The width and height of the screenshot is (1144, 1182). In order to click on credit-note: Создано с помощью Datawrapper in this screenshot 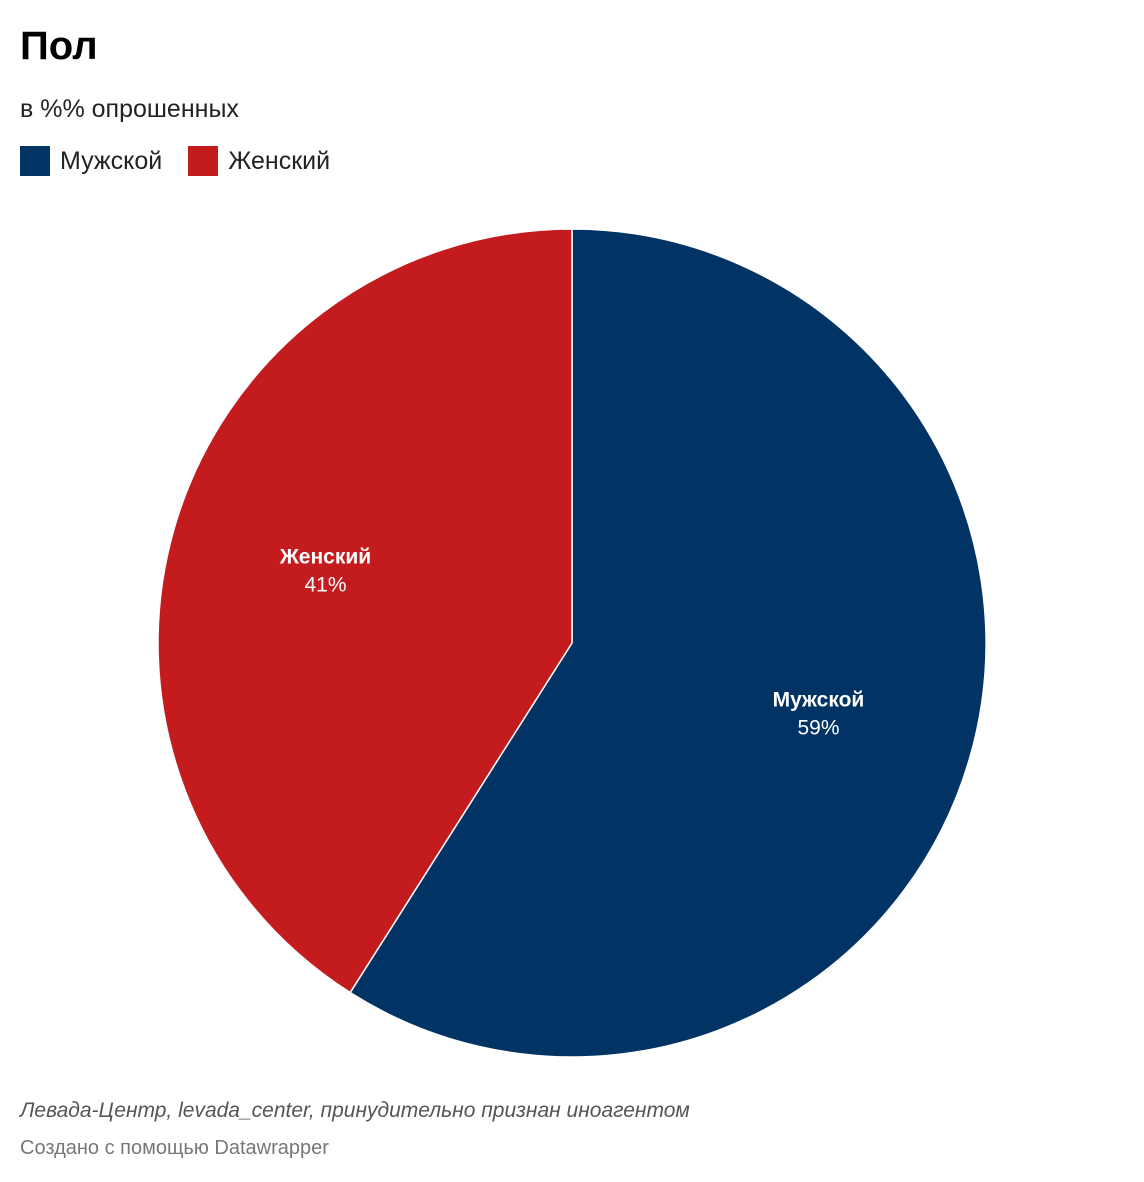, I will do `click(174, 1148)`.